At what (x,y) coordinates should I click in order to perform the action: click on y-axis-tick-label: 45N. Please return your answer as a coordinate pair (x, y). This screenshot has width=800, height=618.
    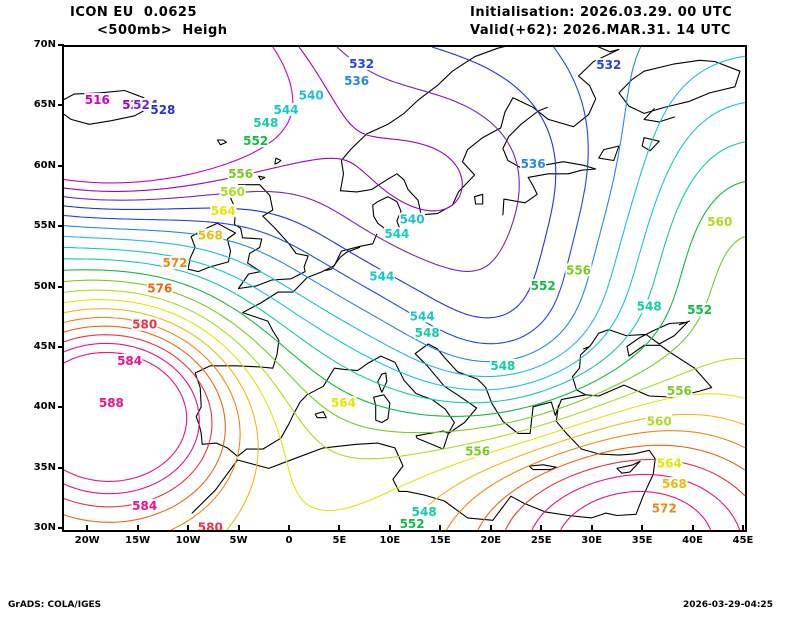
    Looking at the image, I should click on (44, 346).